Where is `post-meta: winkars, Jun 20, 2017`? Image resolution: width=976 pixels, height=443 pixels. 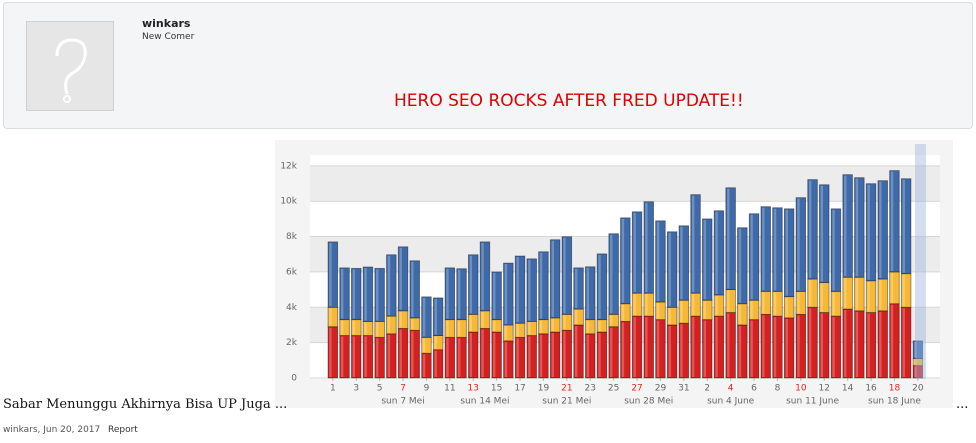 post-meta: winkars, Jun 20, 2017 is located at coordinates (52, 430).